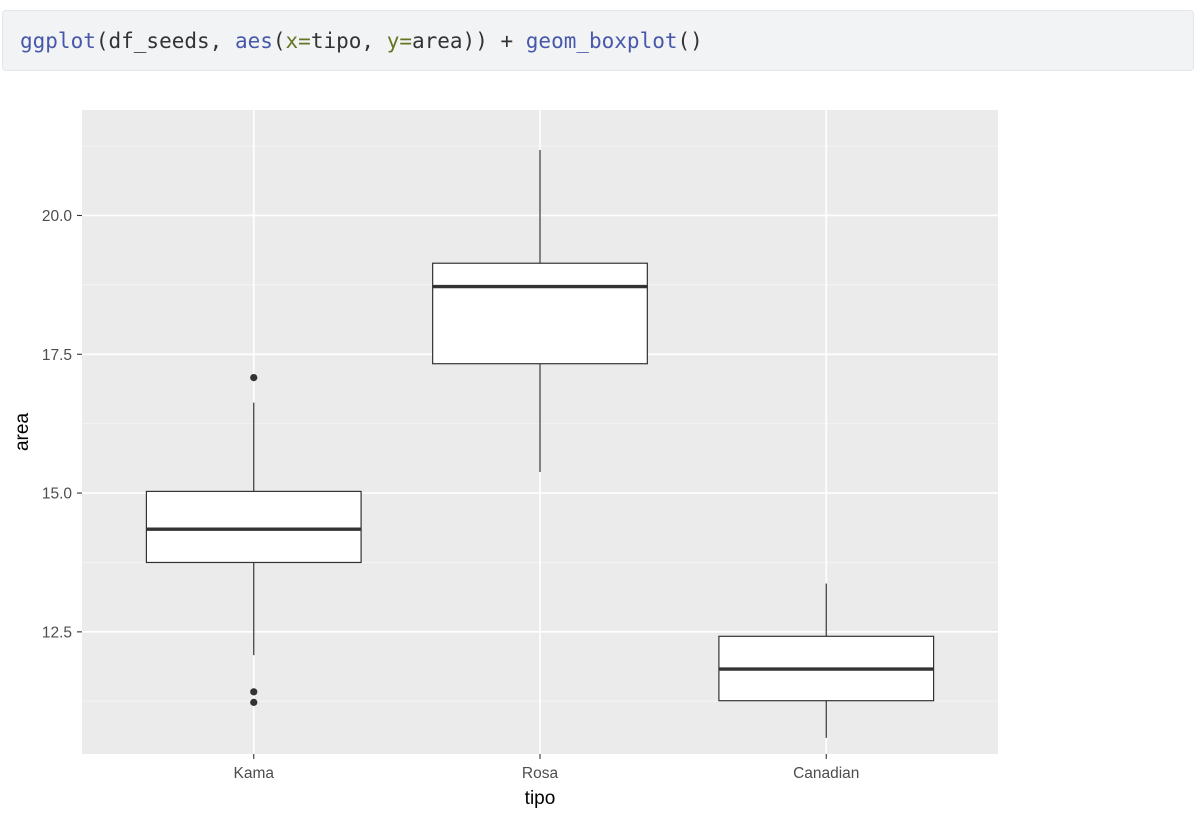 This screenshot has height=826, width=1200. I want to click on box-rosa, so click(540, 310).